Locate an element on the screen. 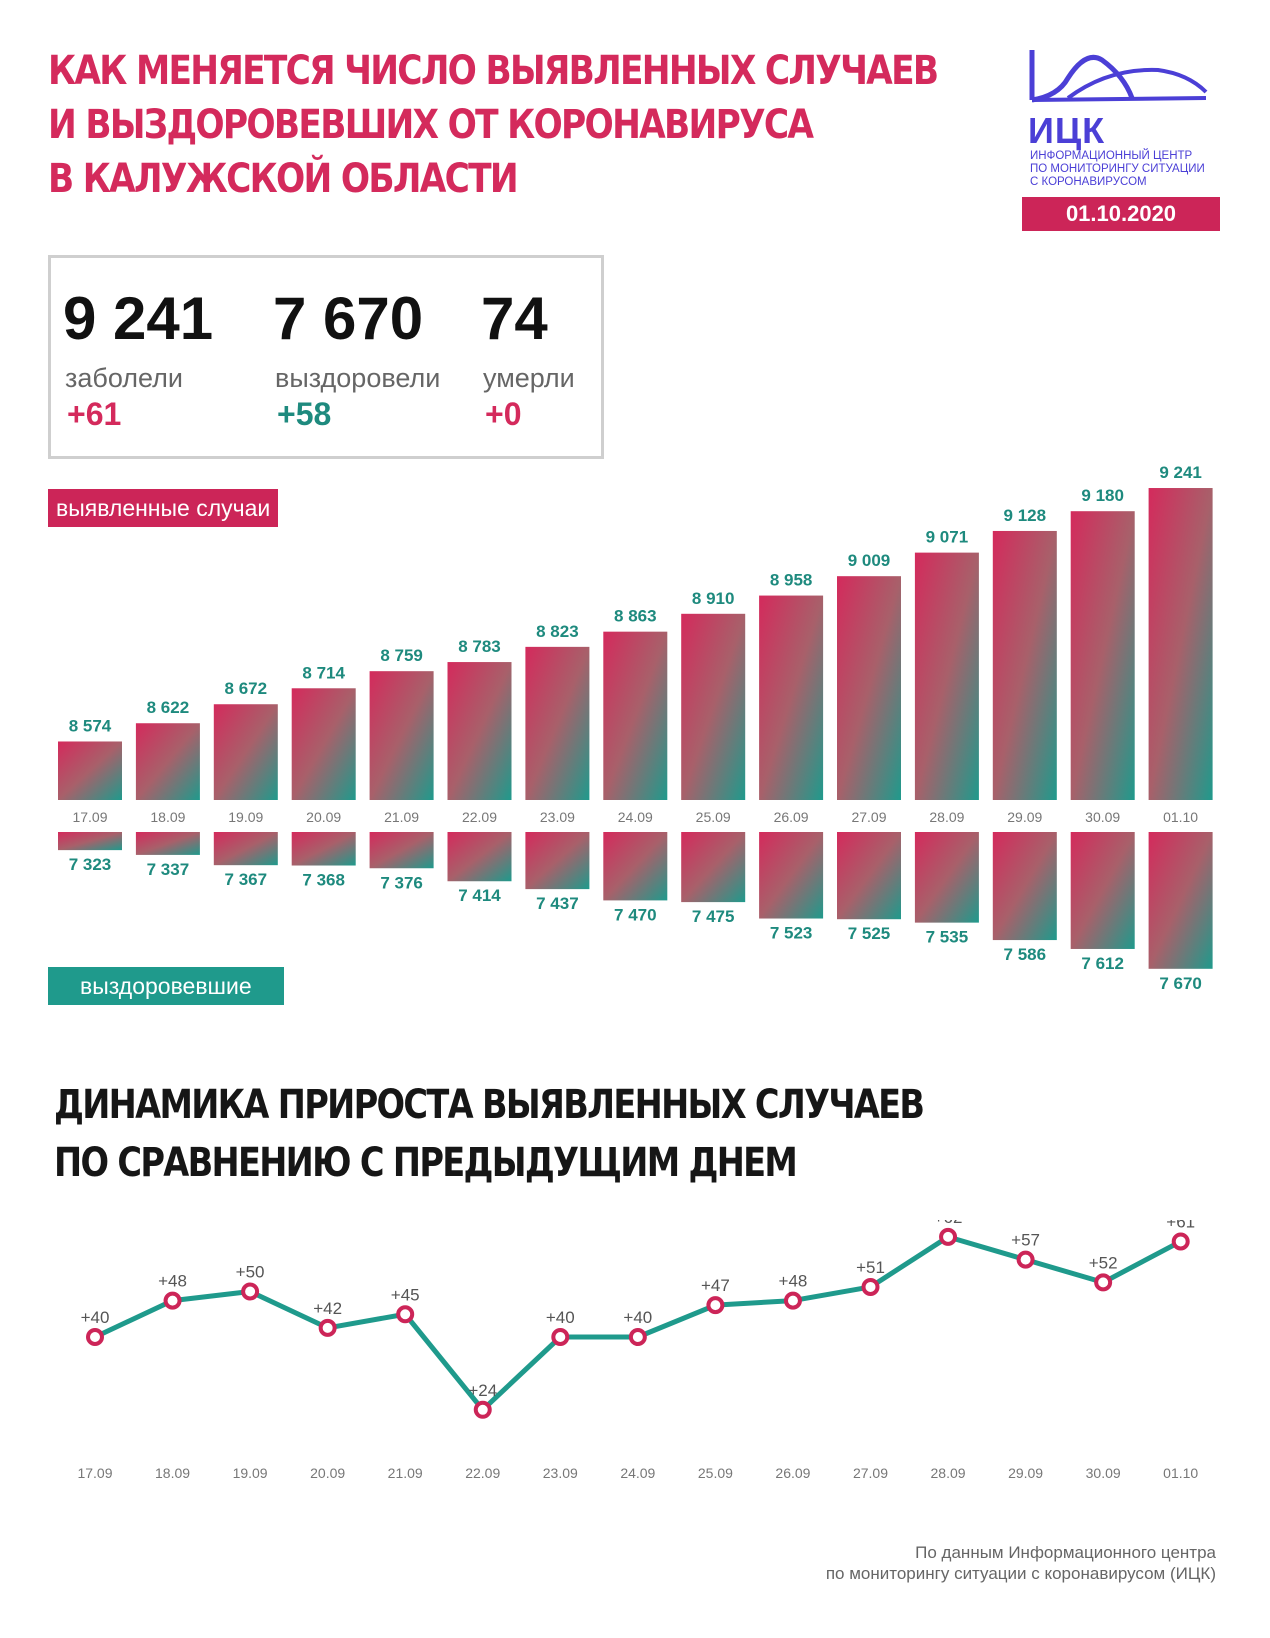  stat-died-delta: +0 is located at coordinates (503, 414).